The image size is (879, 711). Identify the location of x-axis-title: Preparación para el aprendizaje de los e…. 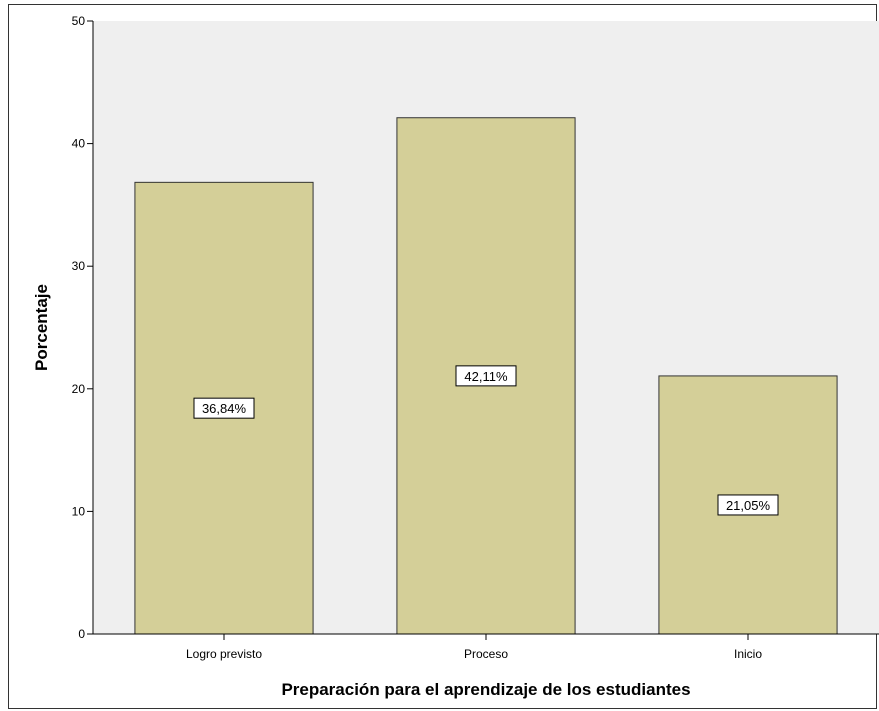
(485, 689).